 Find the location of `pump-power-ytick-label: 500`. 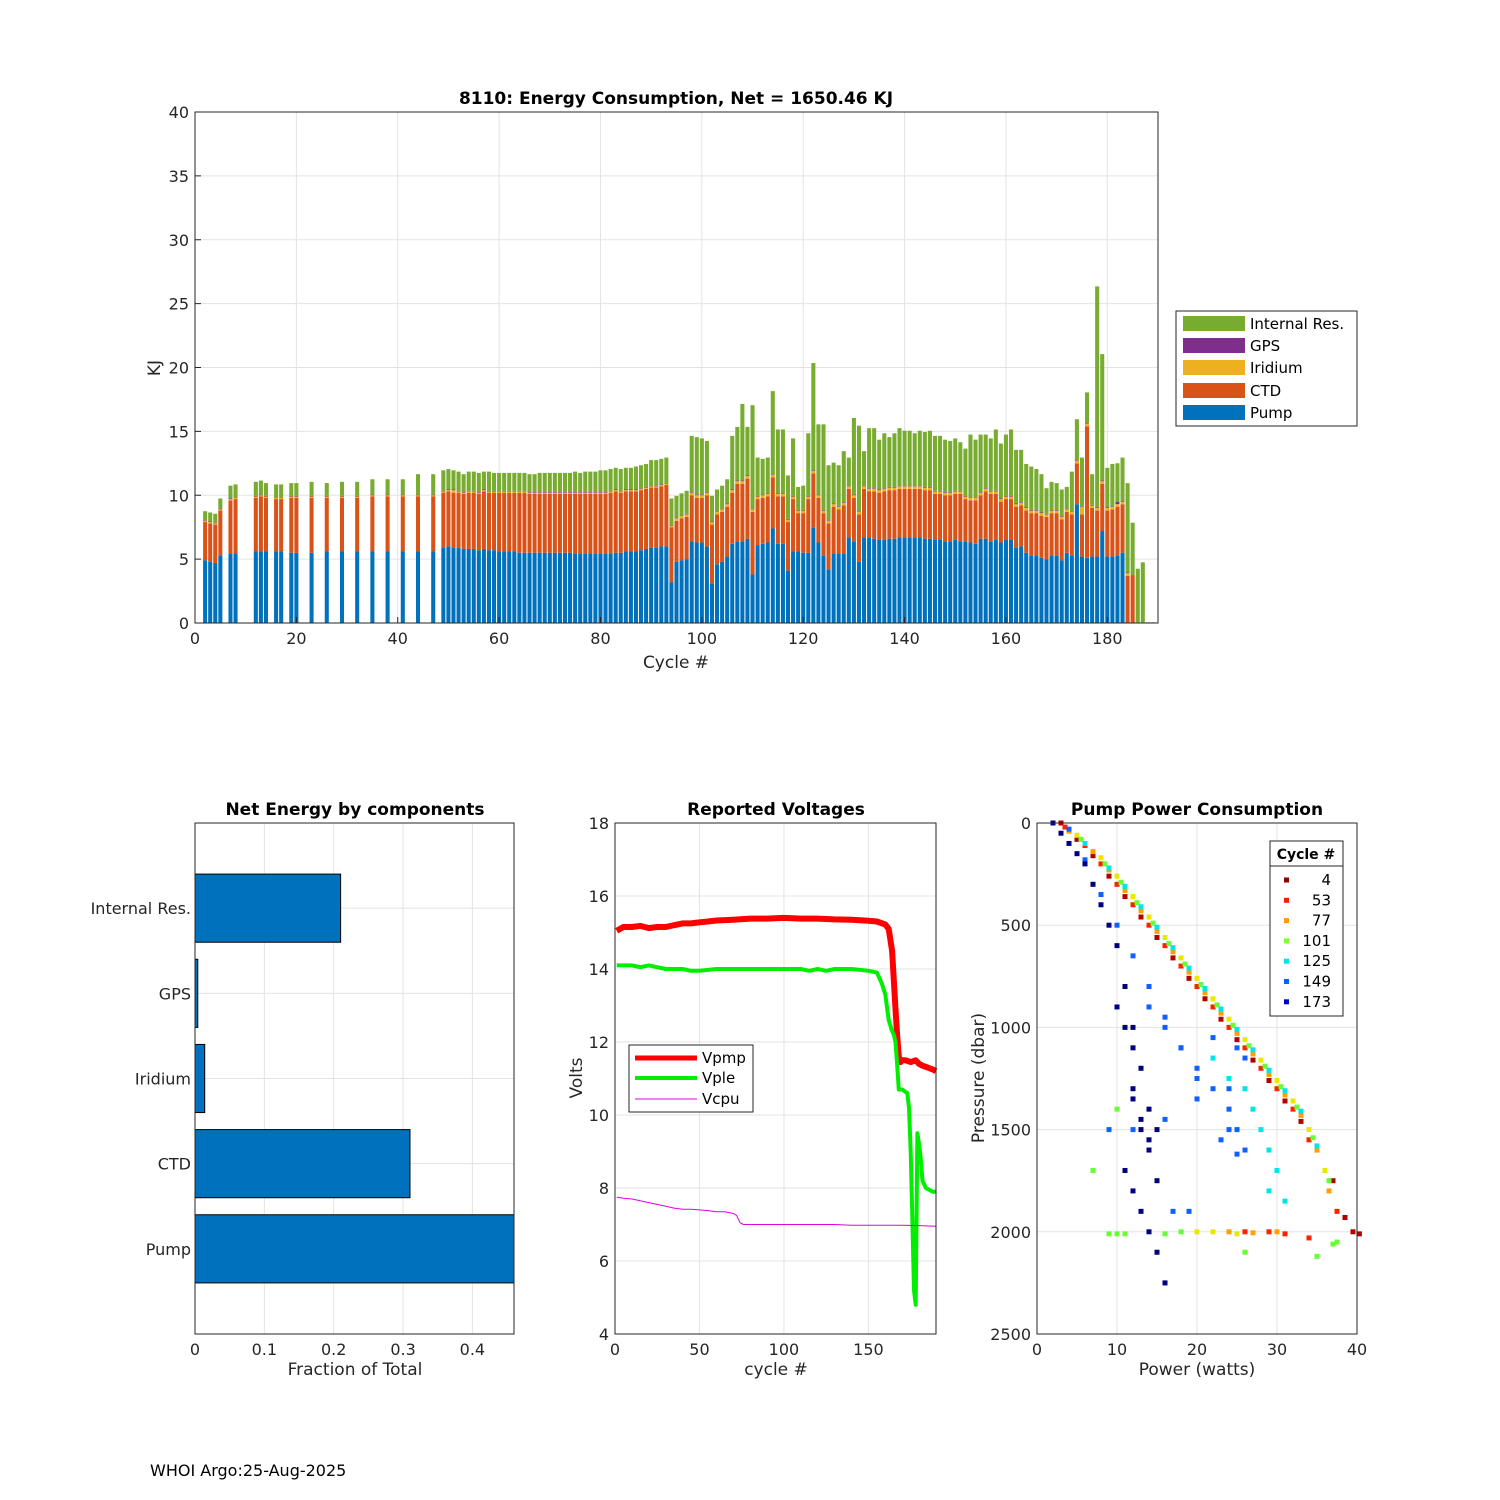

pump-power-ytick-label: 500 is located at coordinates (1015, 925).